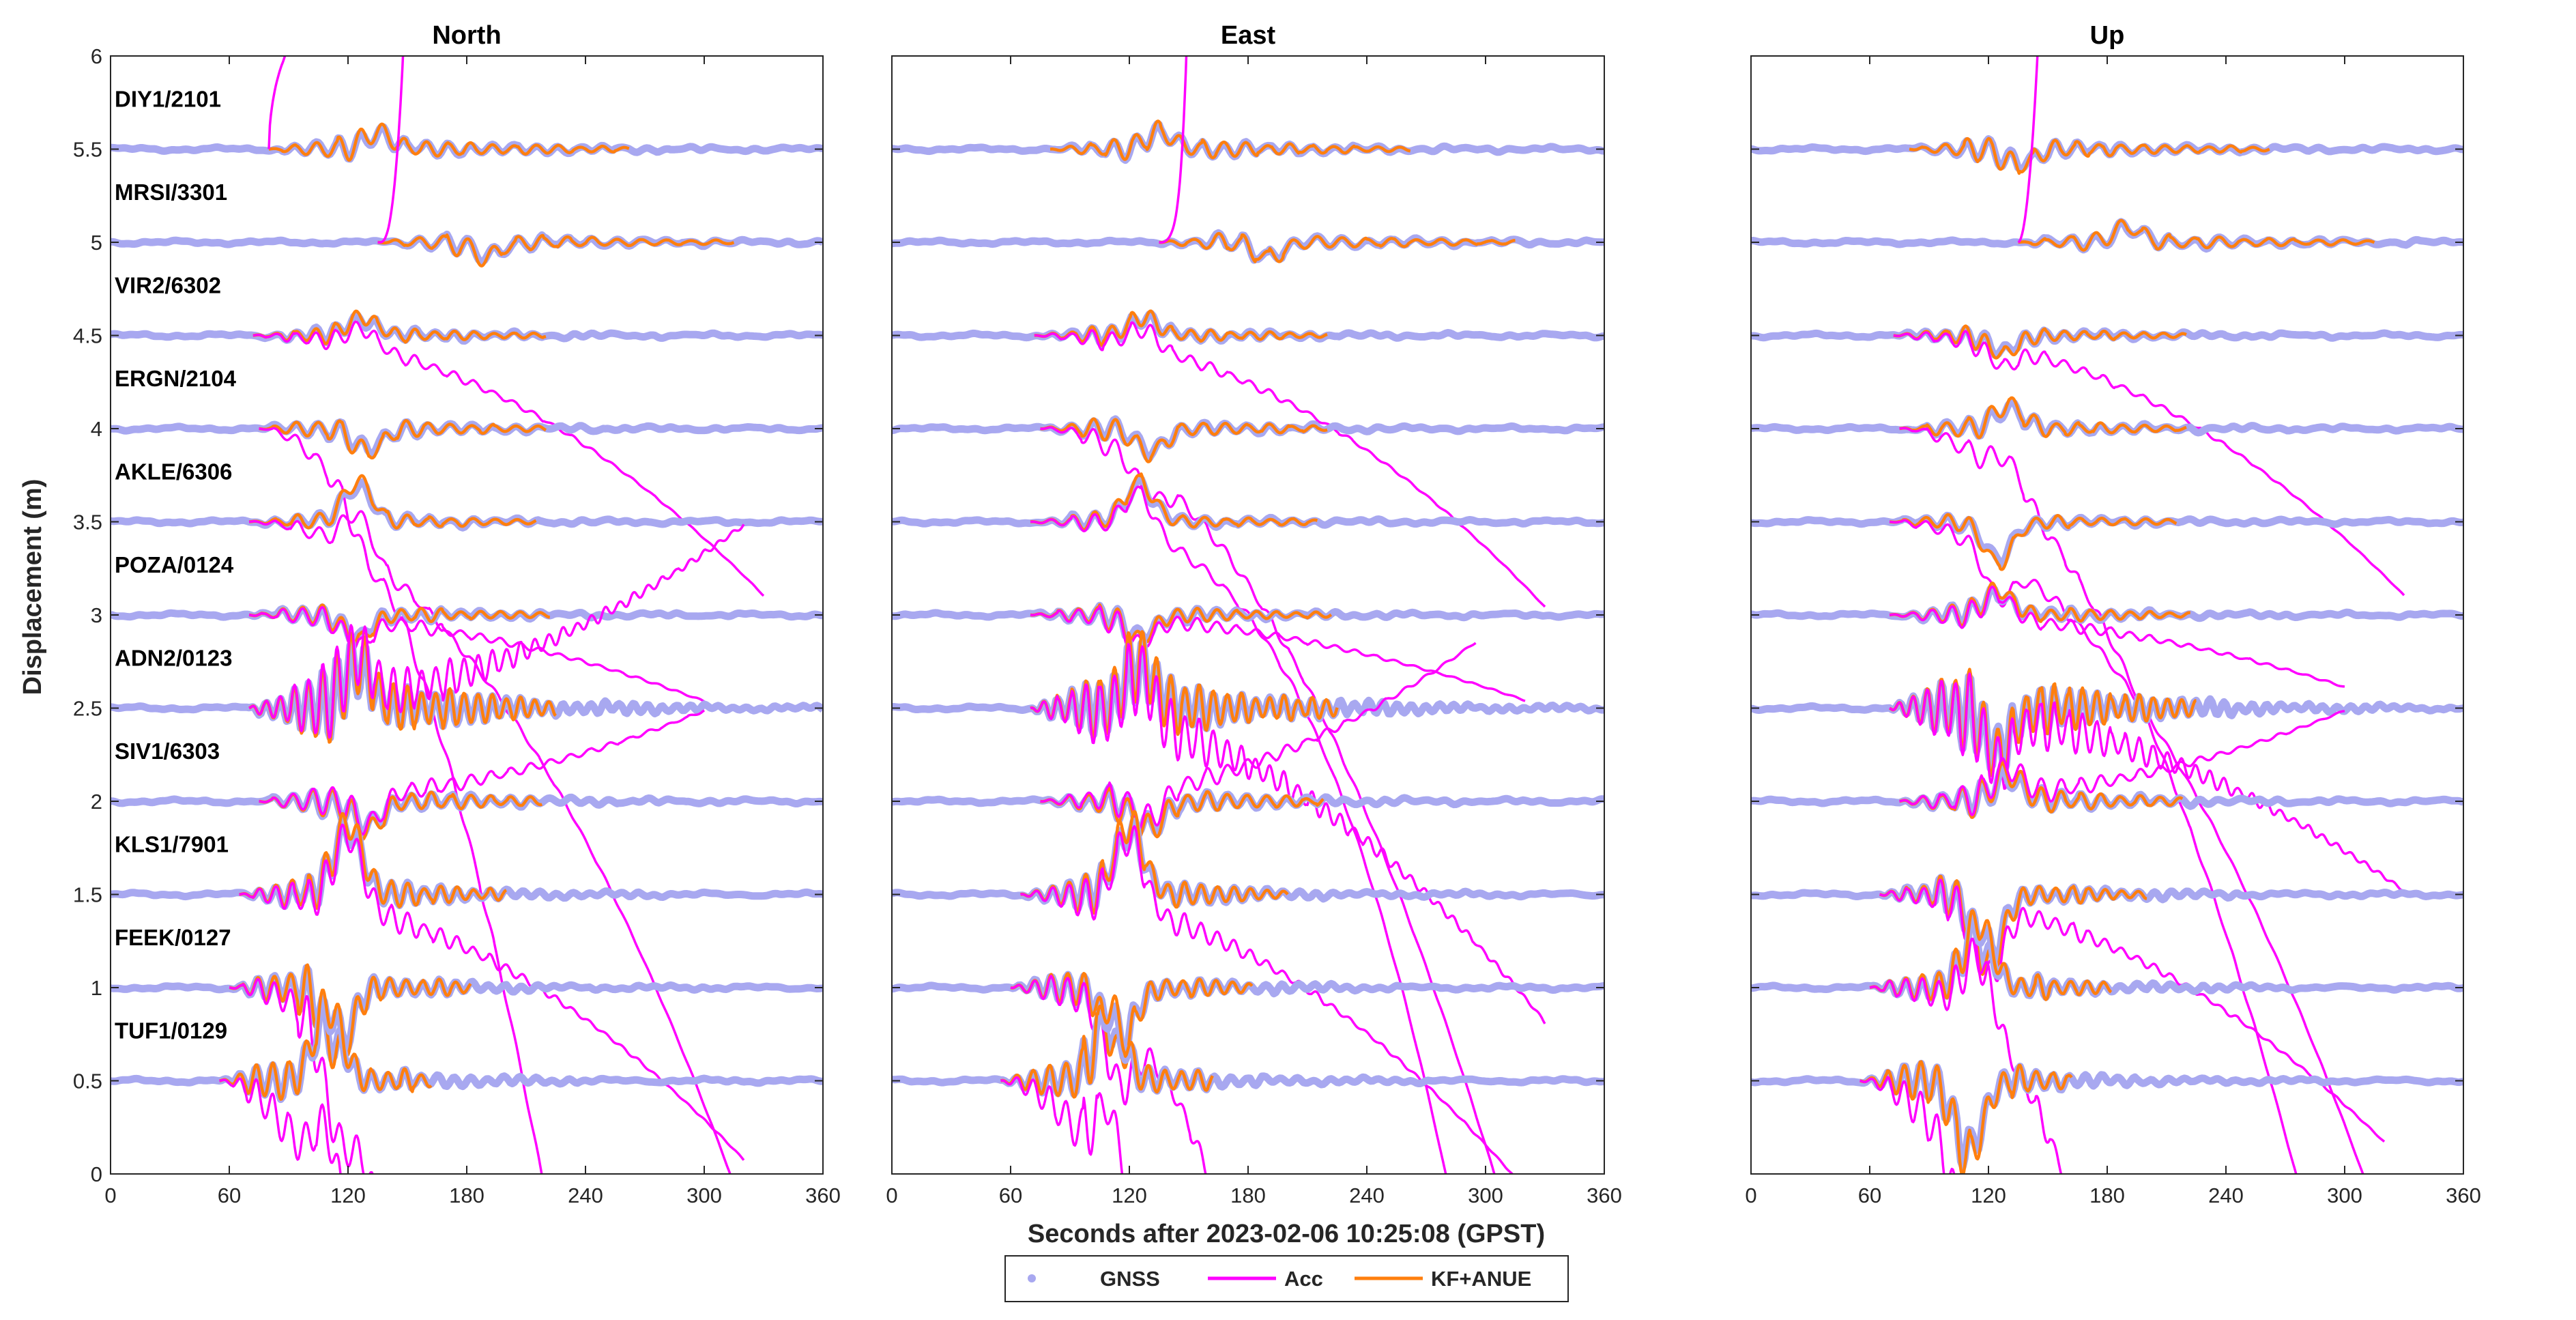 Image resolution: width=2576 pixels, height=1320 pixels. Describe the element at coordinates (2107, 35) in the screenshot. I see `panel-title: Up` at that location.